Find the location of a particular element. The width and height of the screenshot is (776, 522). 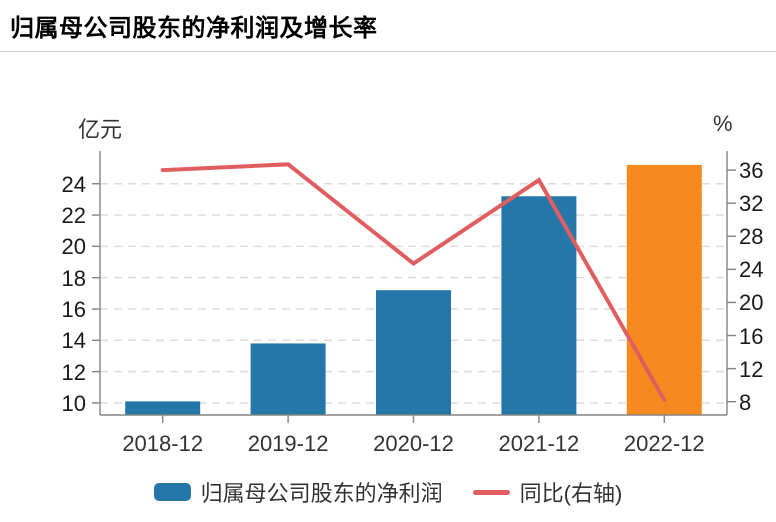

left-axis-tick-label: 22 is located at coordinates (73, 216).